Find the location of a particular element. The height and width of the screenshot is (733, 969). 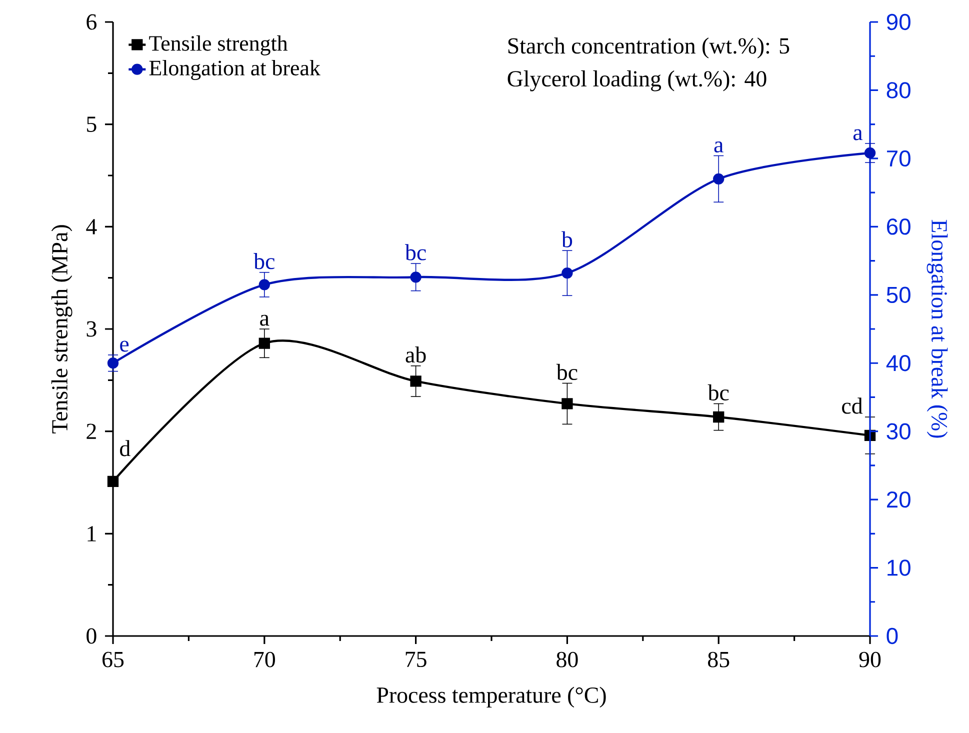

y-tick-label: 6 is located at coordinates (91, 22).